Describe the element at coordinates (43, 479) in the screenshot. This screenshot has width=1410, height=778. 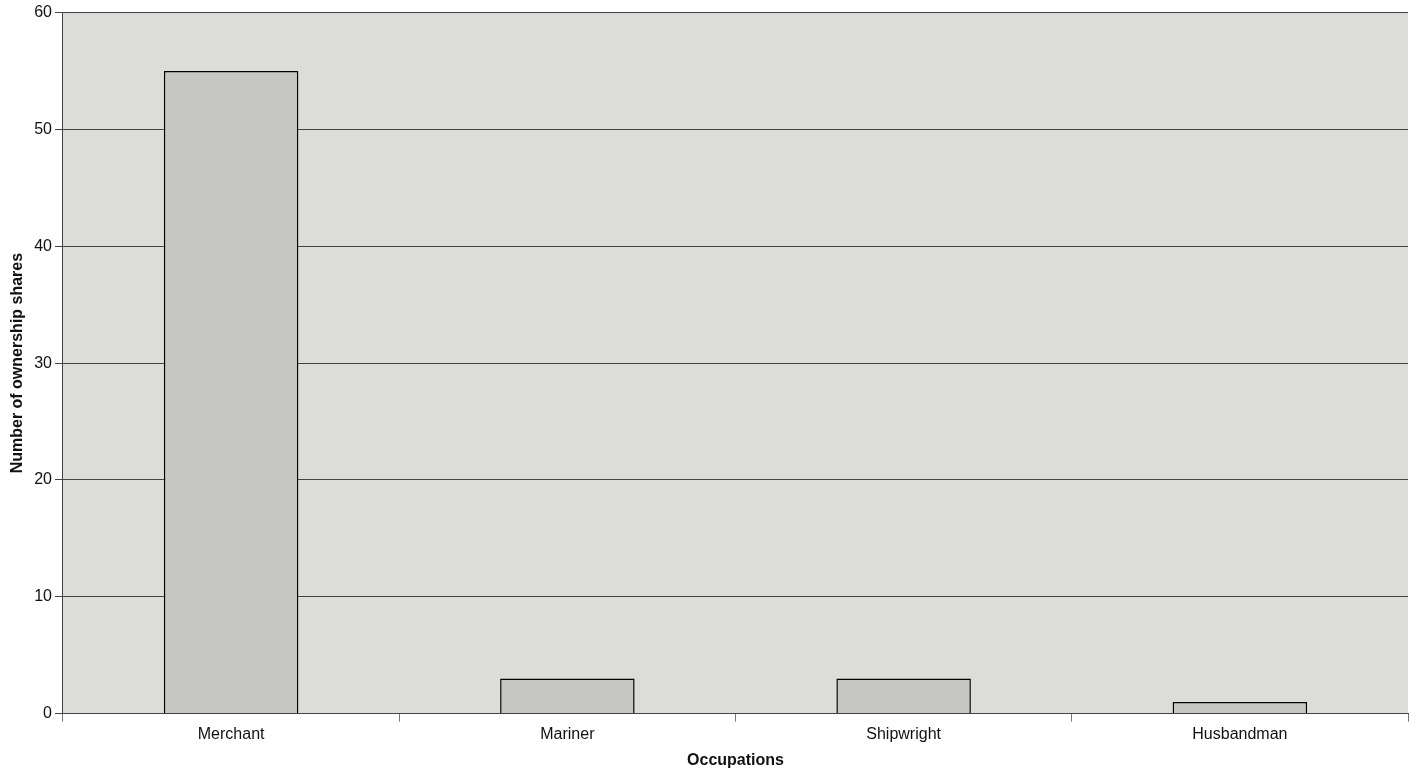
I see `y-tick-label: 20` at that location.